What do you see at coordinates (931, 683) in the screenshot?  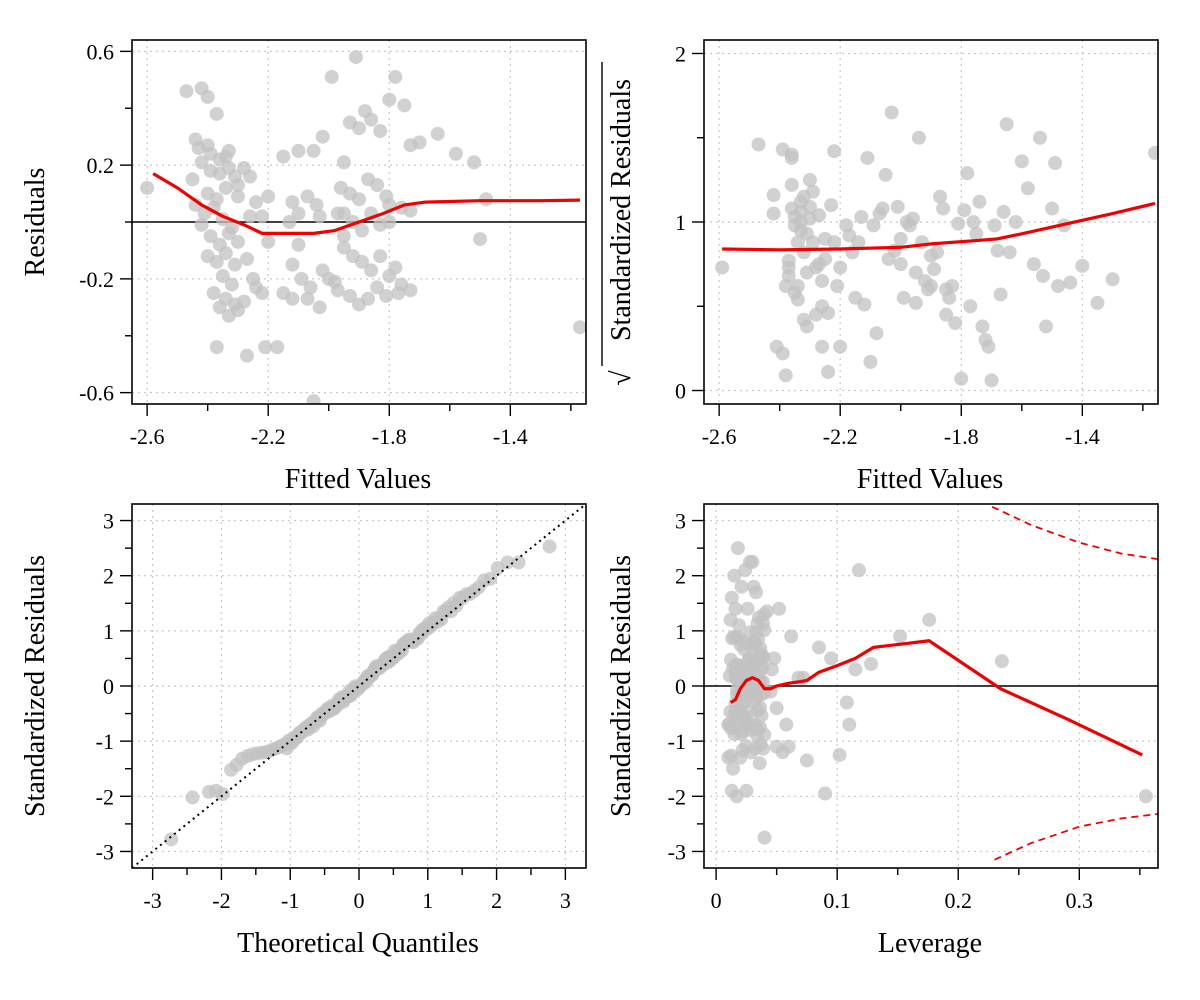 I see `plot-area` at bounding box center [931, 683].